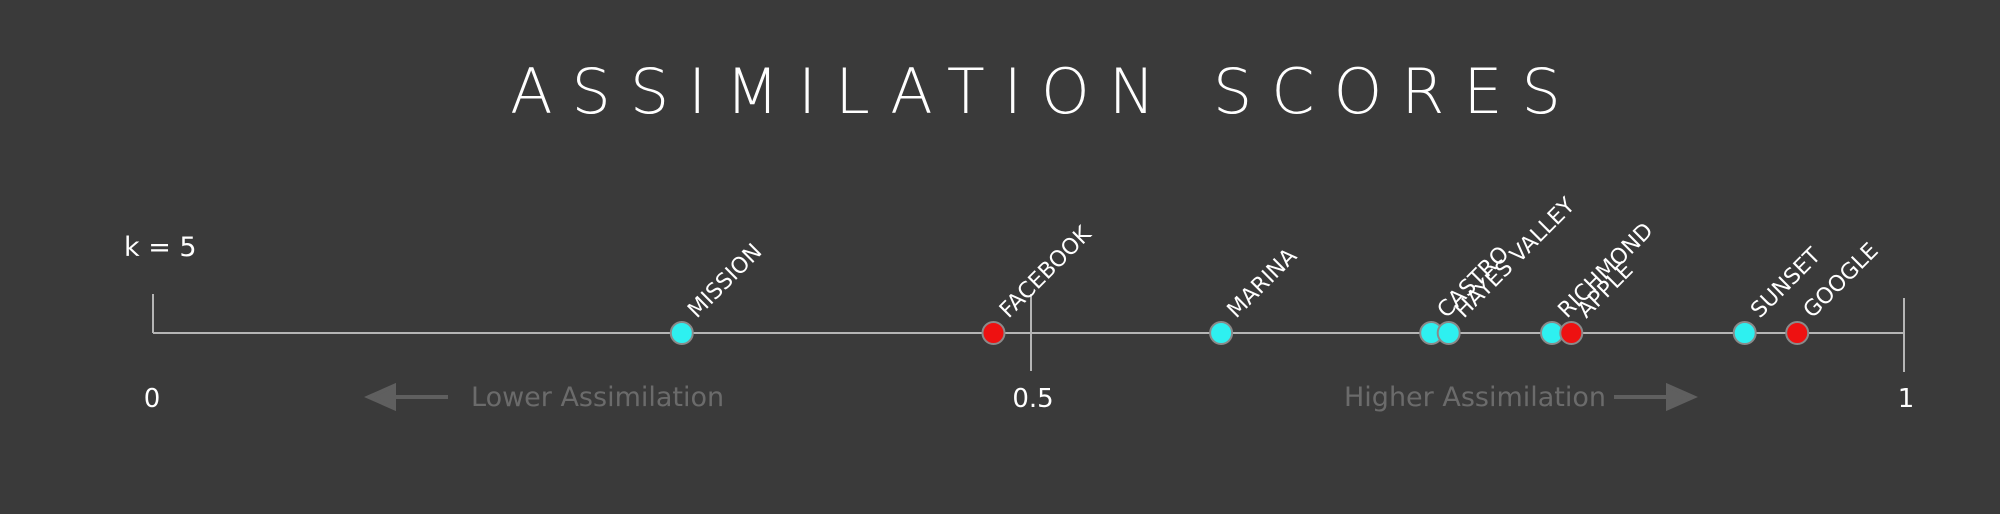 This screenshot has width=2000, height=514. I want to click on point-marina, so click(1221, 333).